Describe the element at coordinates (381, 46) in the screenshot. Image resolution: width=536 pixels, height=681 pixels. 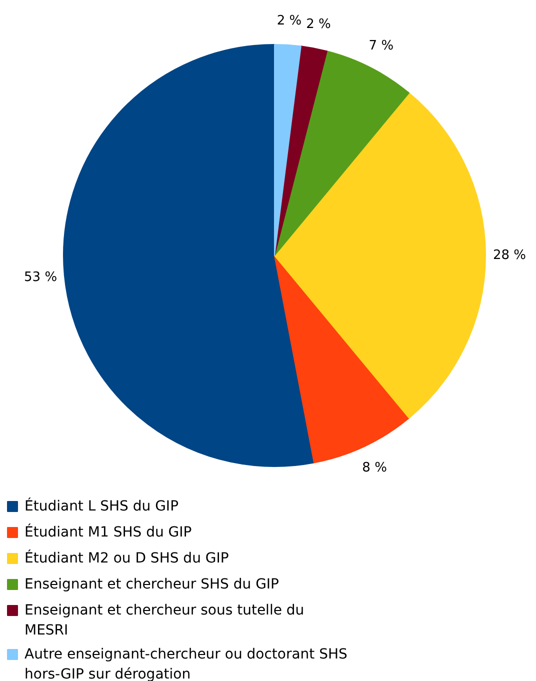
I see `data-label: 7 %` at that location.